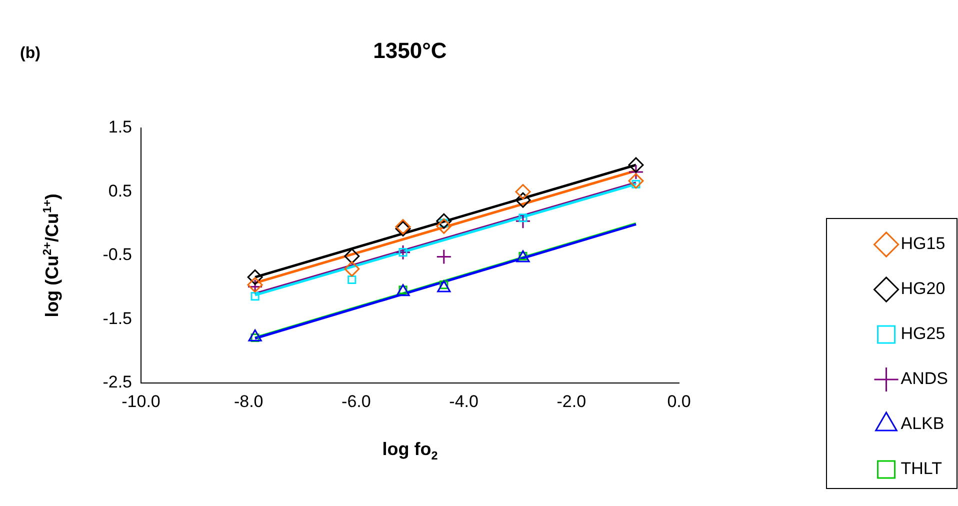 The height and width of the screenshot is (506, 958). What do you see at coordinates (924, 378) in the screenshot?
I see `legend-label: ANDS` at bounding box center [924, 378].